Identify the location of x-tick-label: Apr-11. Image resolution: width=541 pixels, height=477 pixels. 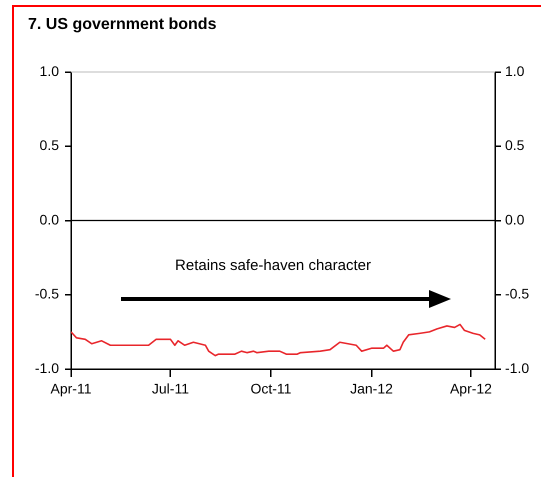
(71, 388).